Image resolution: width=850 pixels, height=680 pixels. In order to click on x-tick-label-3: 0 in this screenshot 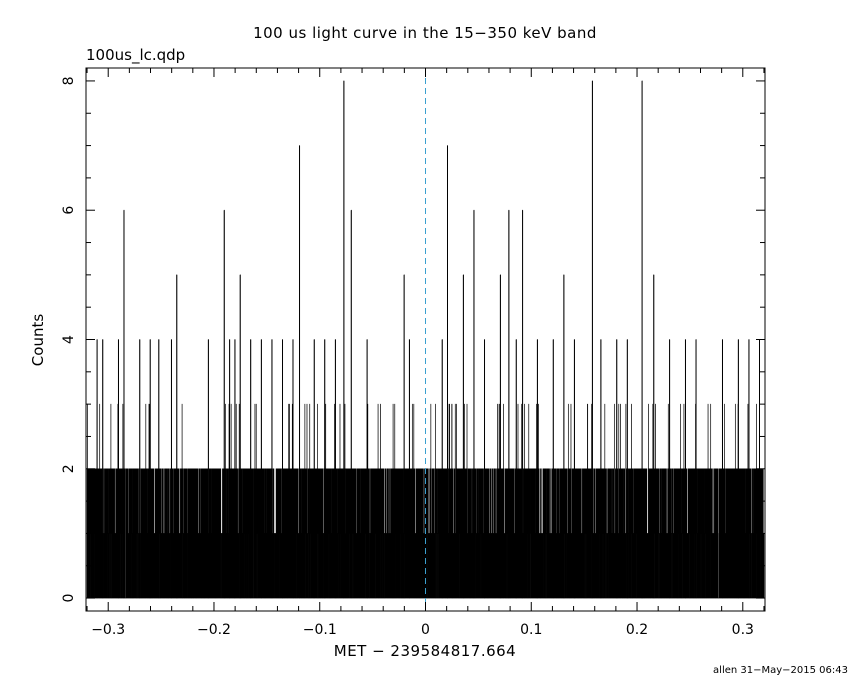, I will do `click(425, 630)`.